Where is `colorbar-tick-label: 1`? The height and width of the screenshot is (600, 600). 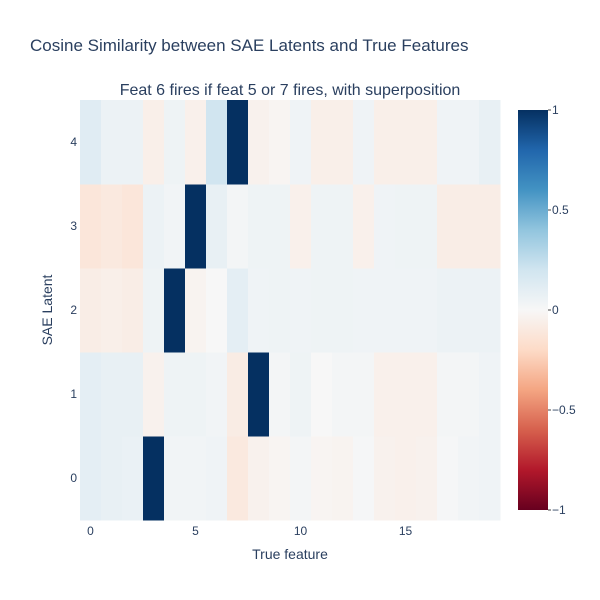 colorbar-tick-label: 1 is located at coordinates (555, 110).